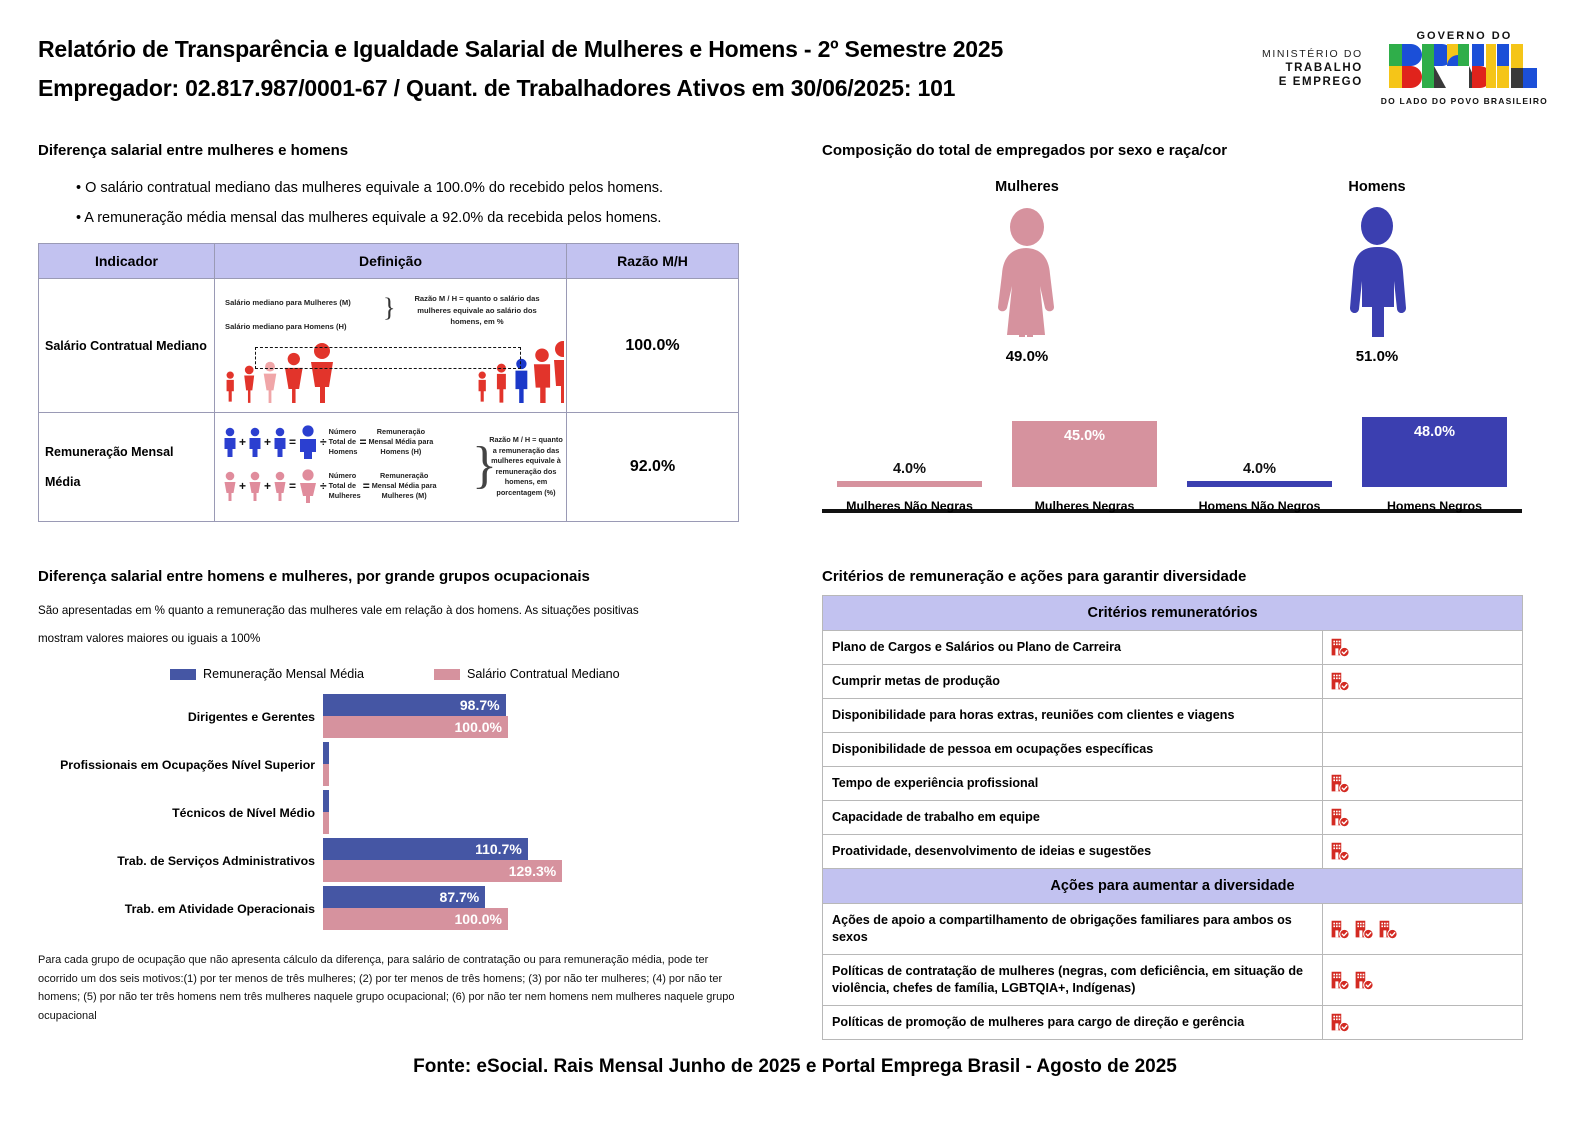 The width and height of the screenshot is (1590, 1124). I want to click on average-pay-diagram: + + = ÷ Número Total de Homens =, so click(391, 467).